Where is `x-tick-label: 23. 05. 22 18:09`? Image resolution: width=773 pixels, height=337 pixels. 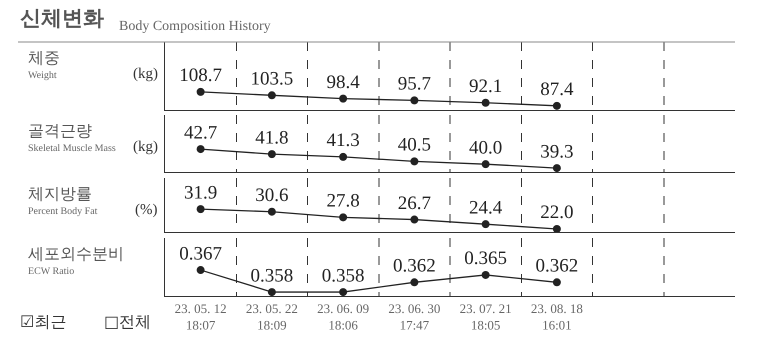 x-tick-label: 23. 05. 22 18:09 is located at coordinates (272, 316).